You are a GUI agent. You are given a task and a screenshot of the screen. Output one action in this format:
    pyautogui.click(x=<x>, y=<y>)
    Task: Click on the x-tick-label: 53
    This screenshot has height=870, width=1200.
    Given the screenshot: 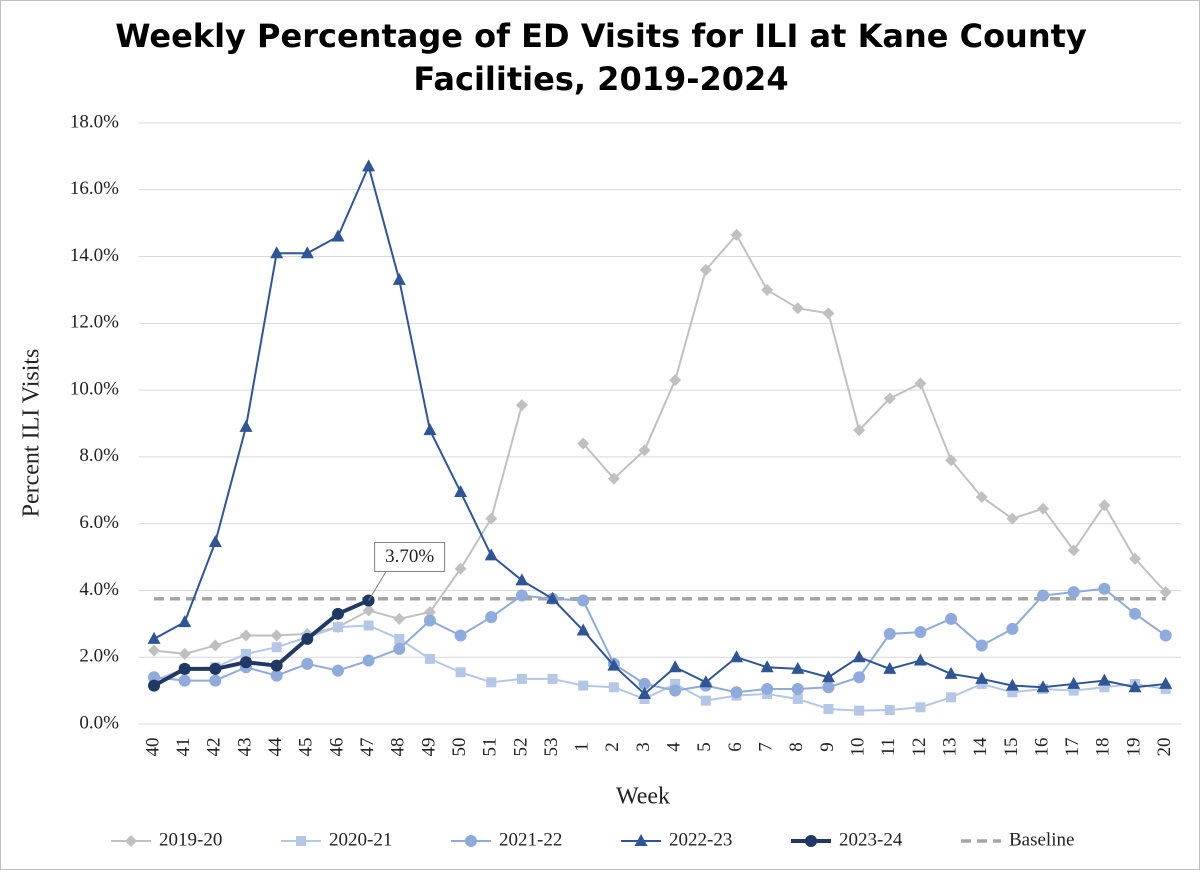 What is the action you would take?
    pyautogui.click(x=551, y=747)
    